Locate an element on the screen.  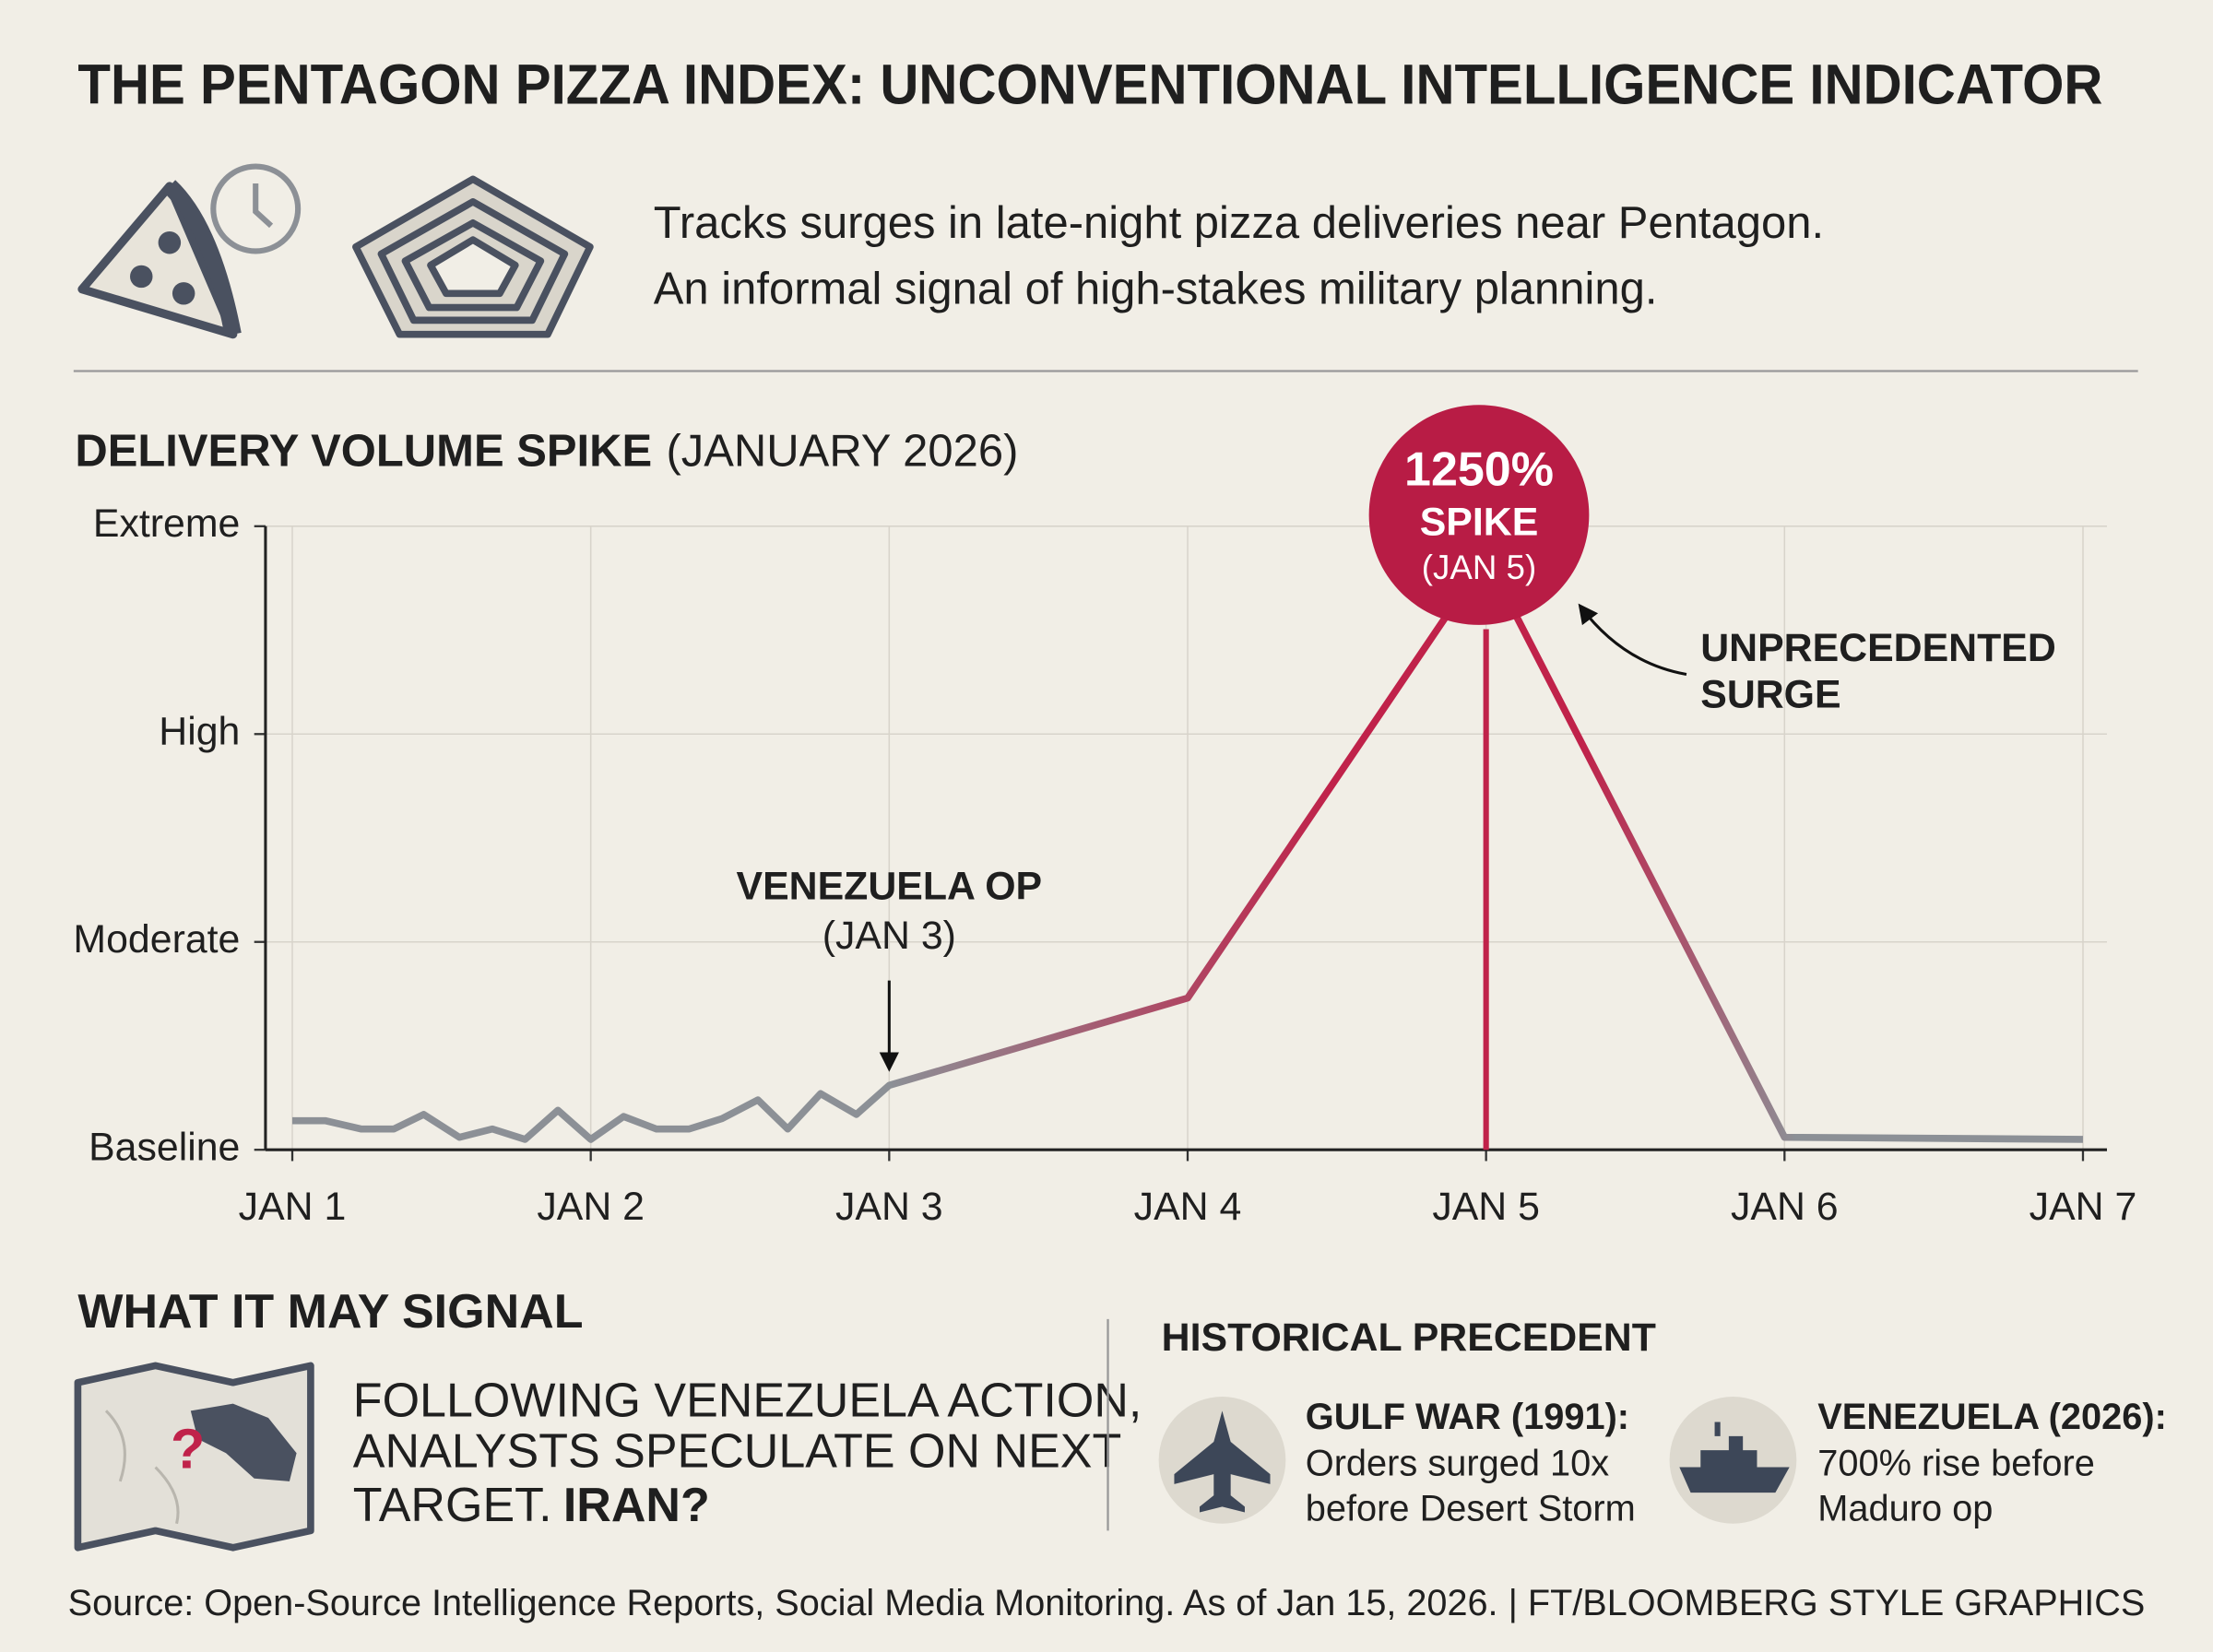
spike-badge is located at coordinates (1479, 515).